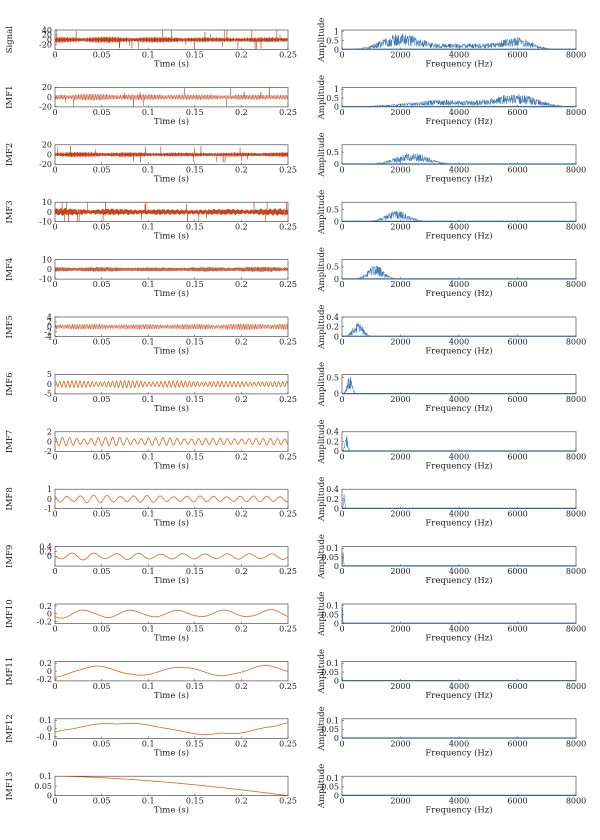 The image size is (600, 840). Describe the element at coordinates (47, 30) in the screenshot. I see `y-tick-label: 40` at that location.